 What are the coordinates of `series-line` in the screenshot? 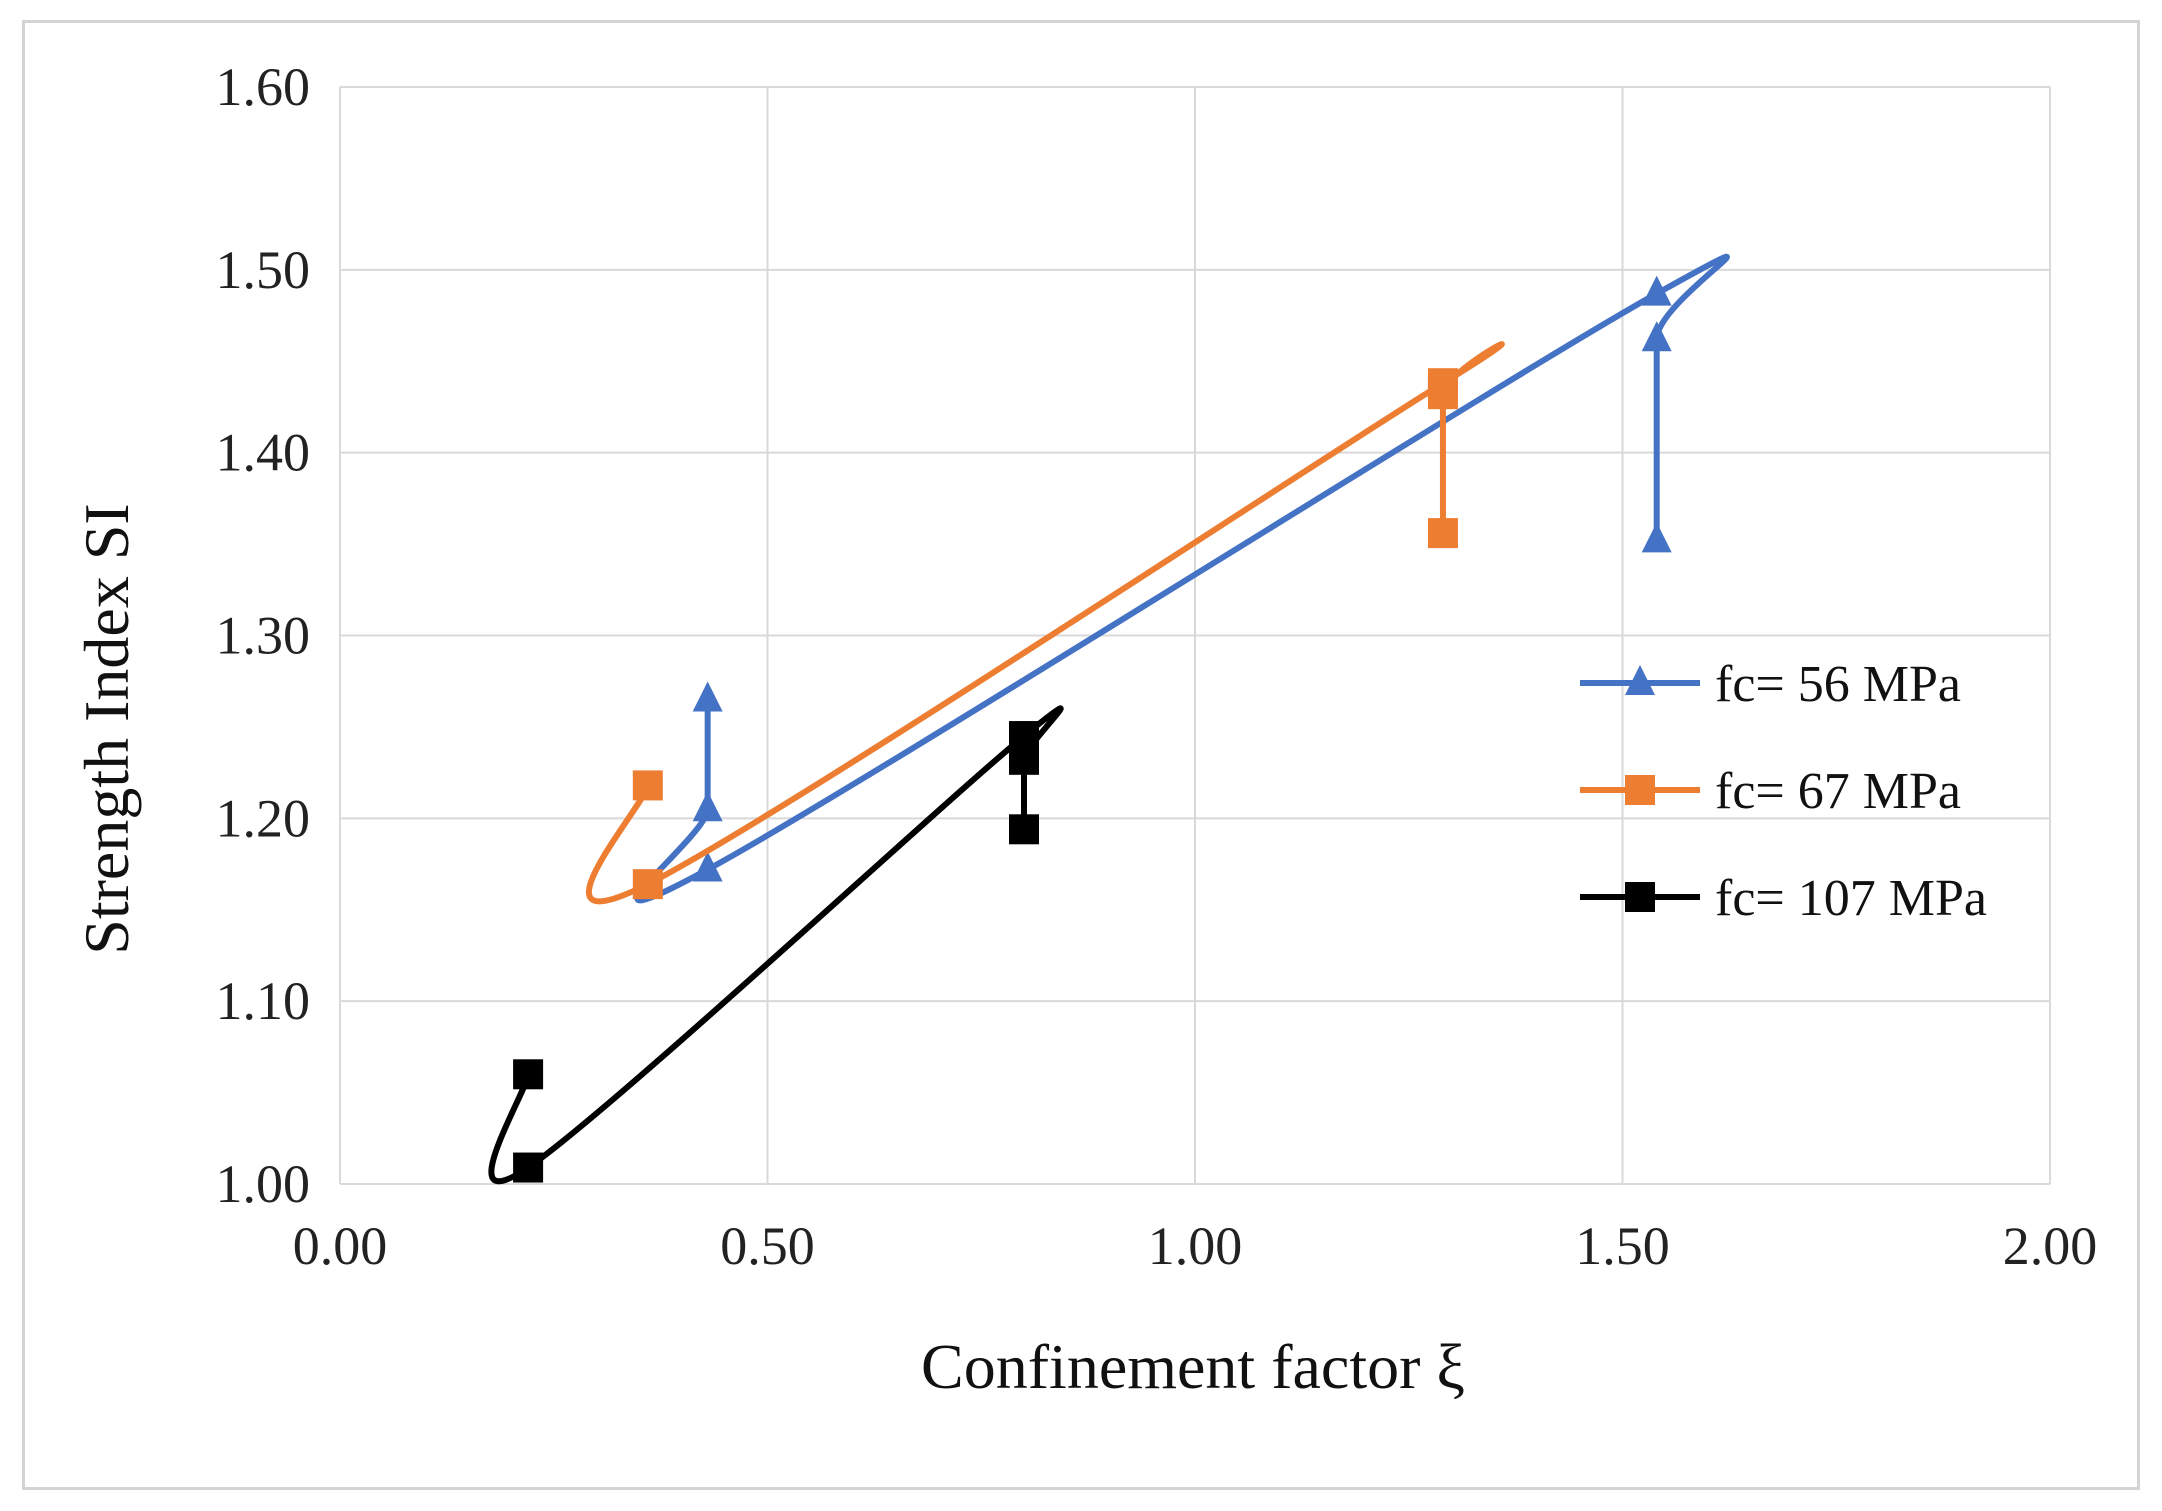 It's located at (776, 945).